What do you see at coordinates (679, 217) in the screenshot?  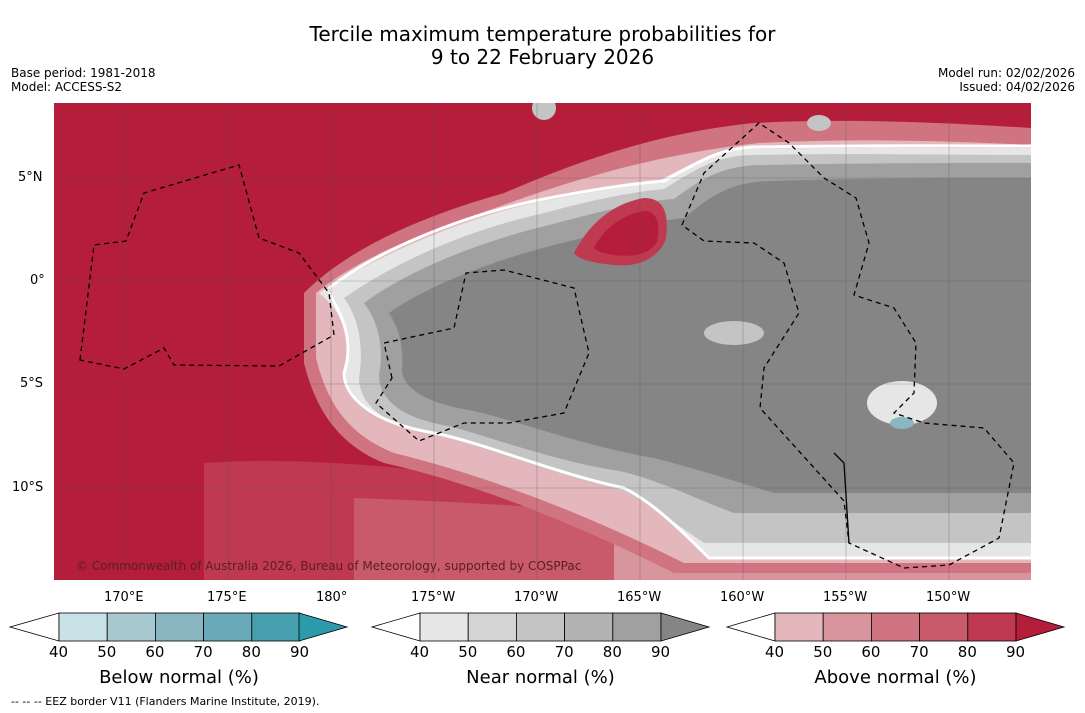 I see `white-contour-top` at bounding box center [679, 217].